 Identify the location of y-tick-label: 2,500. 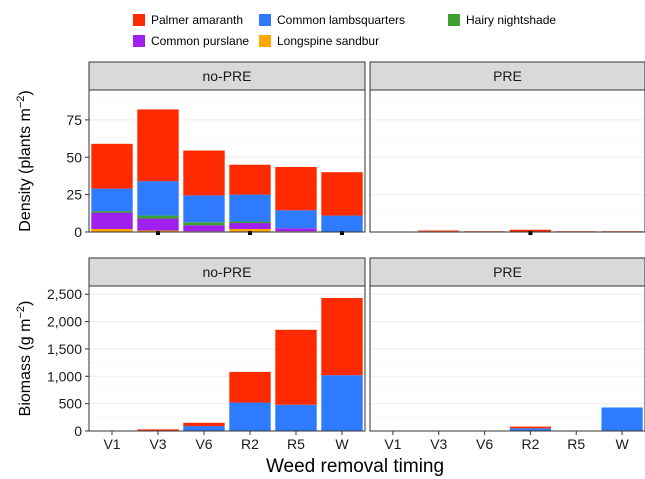
(64, 294).